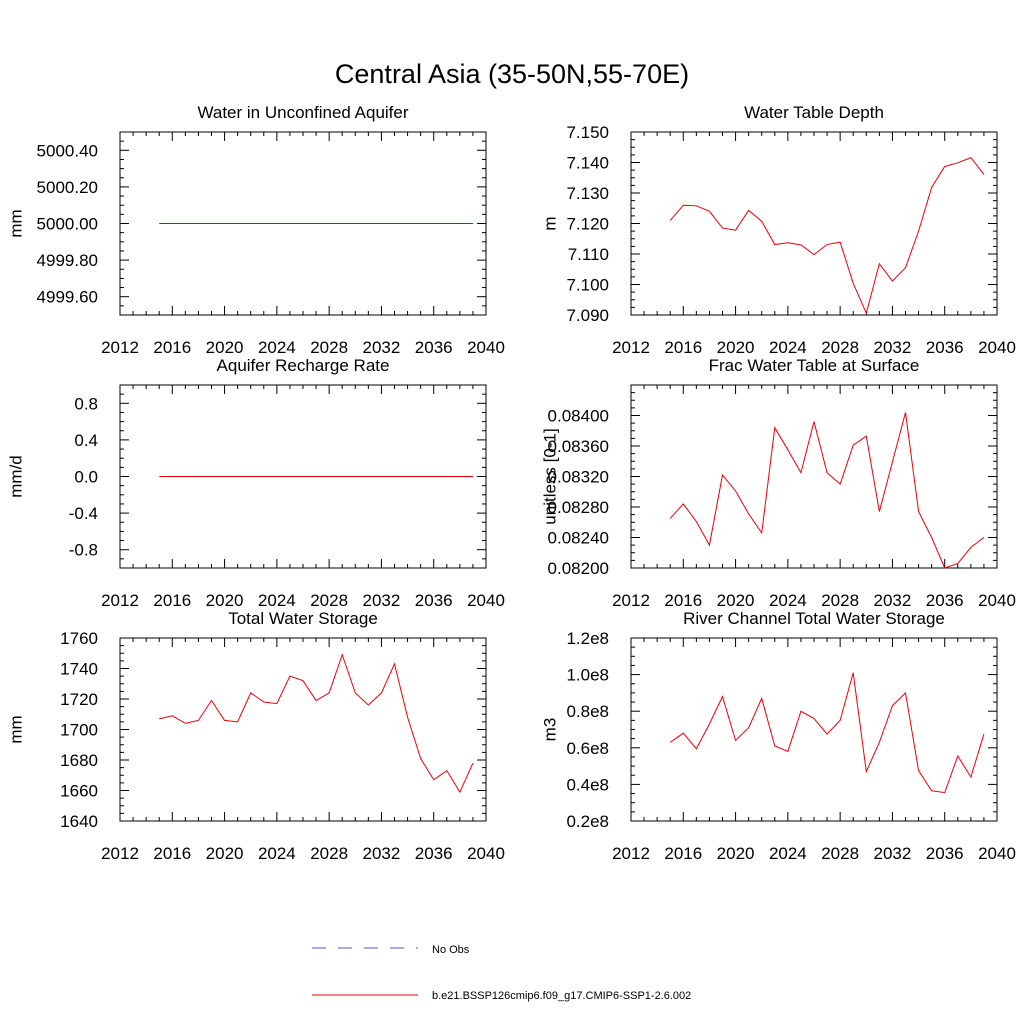  Describe the element at coordinates (451, 950) in the screenshot. I see `legend-obs-label: No Obs` at that location.